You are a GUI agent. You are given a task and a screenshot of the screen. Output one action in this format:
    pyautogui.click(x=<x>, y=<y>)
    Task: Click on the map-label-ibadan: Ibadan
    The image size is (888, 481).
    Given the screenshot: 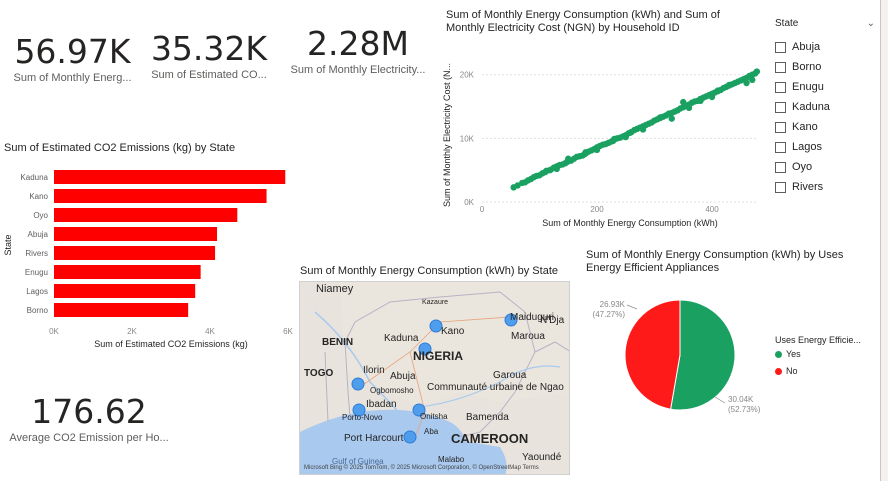 What is the action you would take?
    pyautogui.click(x=381, y=404)
    